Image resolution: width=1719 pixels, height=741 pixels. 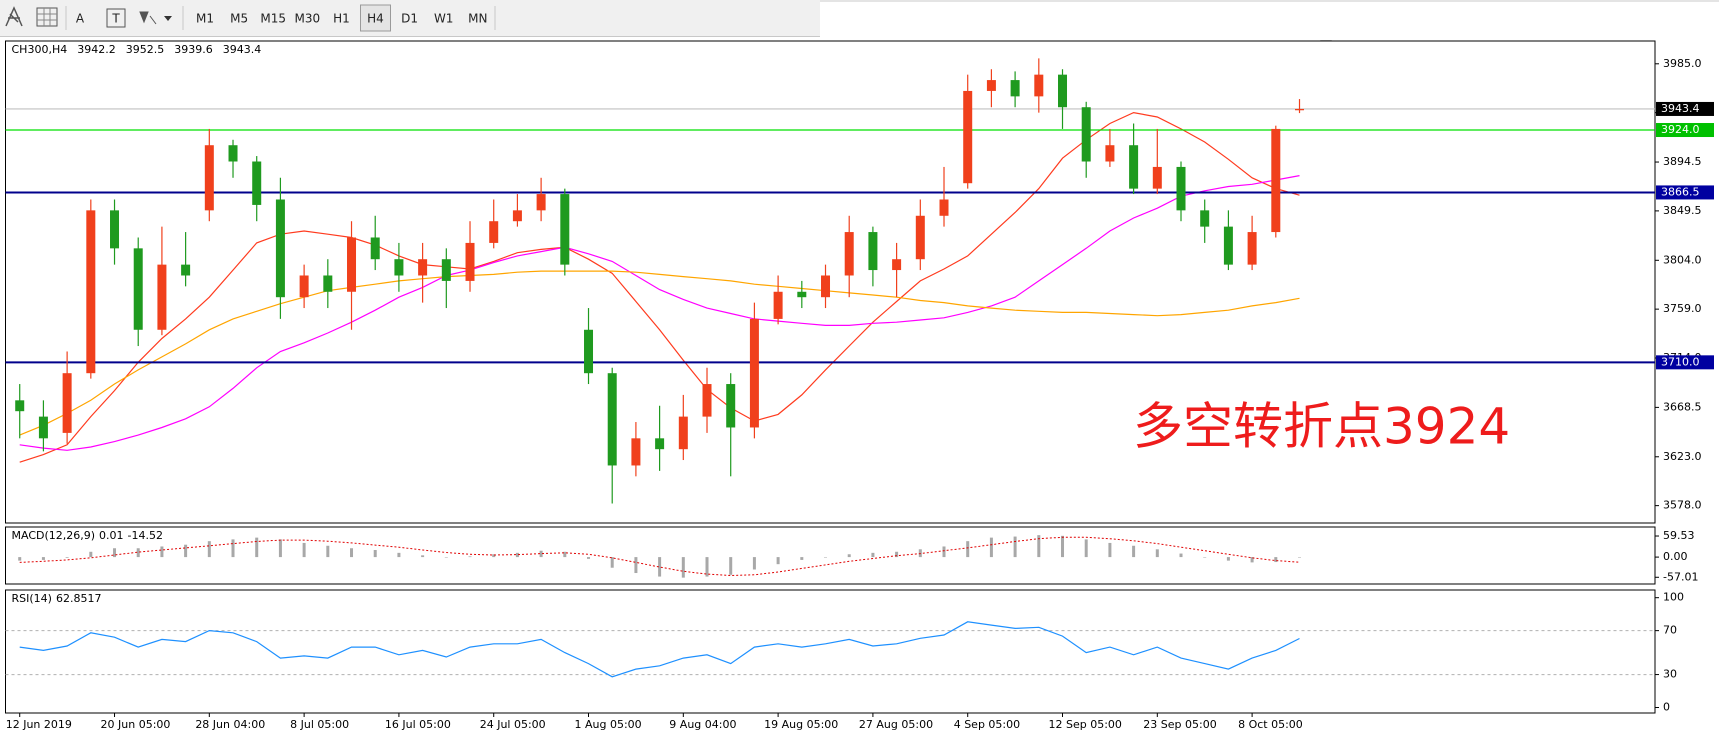 What do you see at coordinates (145, 535) in the screenshot?
I see `signal-value: -14.52` at bounding box center [145, 535].